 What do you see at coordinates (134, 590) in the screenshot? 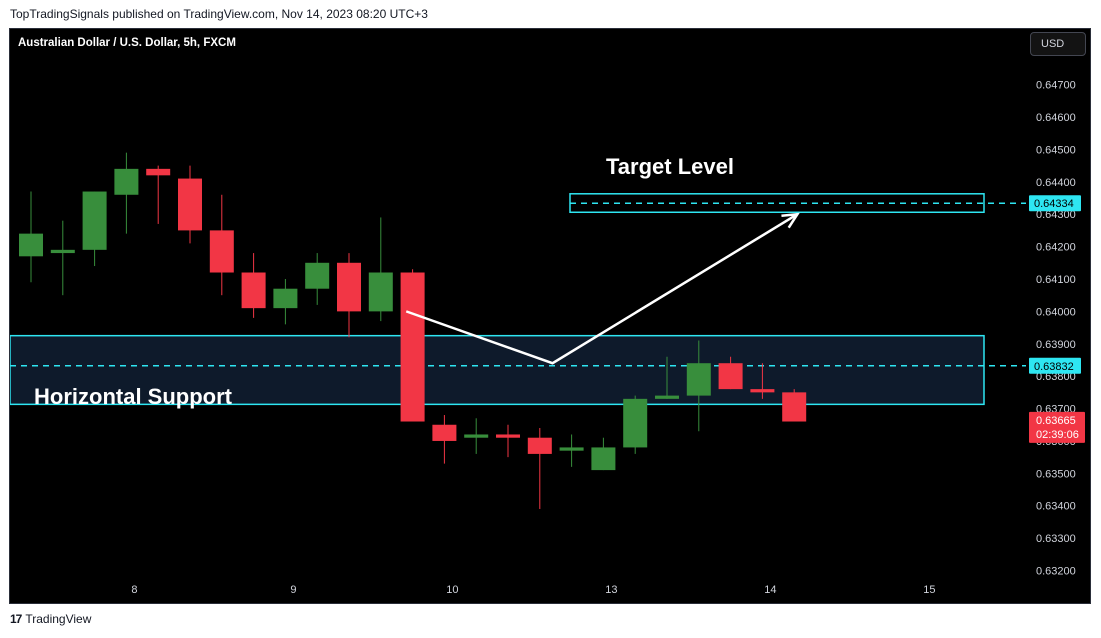
I see `time-tick-label: 8` at bounding box center [134, 590].